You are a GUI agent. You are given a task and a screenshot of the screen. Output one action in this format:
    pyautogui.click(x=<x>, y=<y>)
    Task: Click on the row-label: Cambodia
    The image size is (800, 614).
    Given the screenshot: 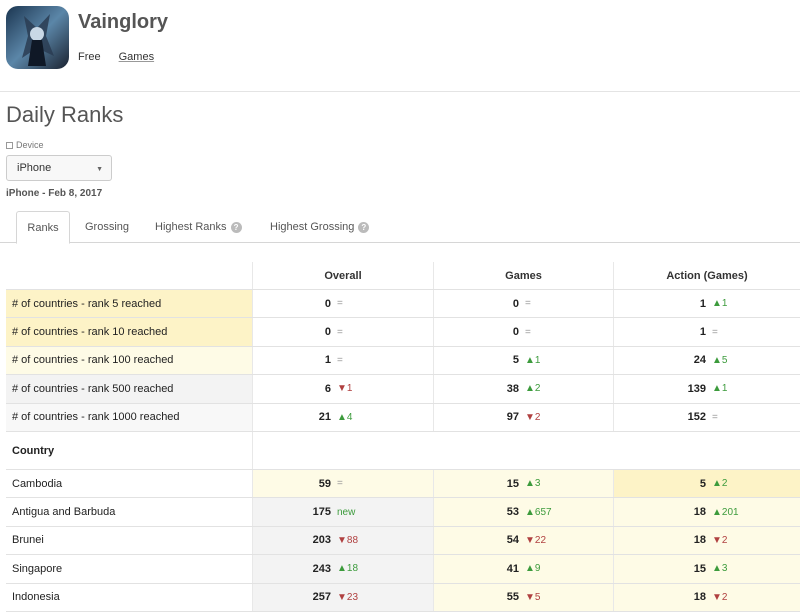 What is the action you would take?
    pyautogui.click(x=129, y=484)
    